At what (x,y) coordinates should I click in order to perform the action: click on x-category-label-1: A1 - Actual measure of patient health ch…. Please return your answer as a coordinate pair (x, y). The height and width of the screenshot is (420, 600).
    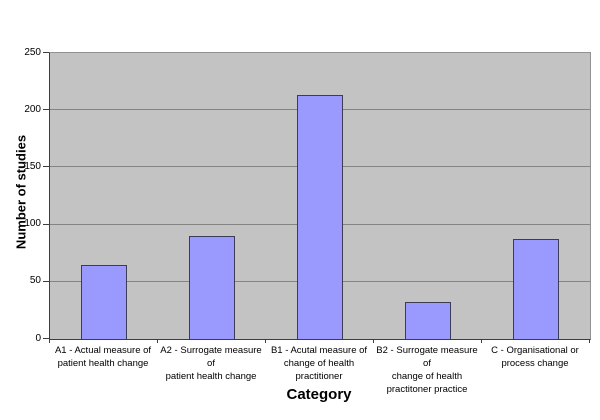
    Looking at the image, I should click on (103, 357).